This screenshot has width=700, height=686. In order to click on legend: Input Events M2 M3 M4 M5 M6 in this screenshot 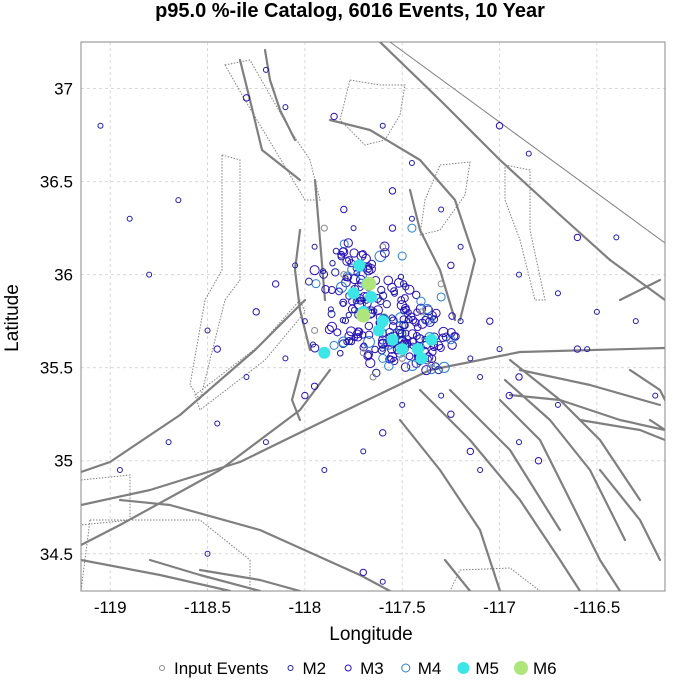, I will do `click(358, 668)`.